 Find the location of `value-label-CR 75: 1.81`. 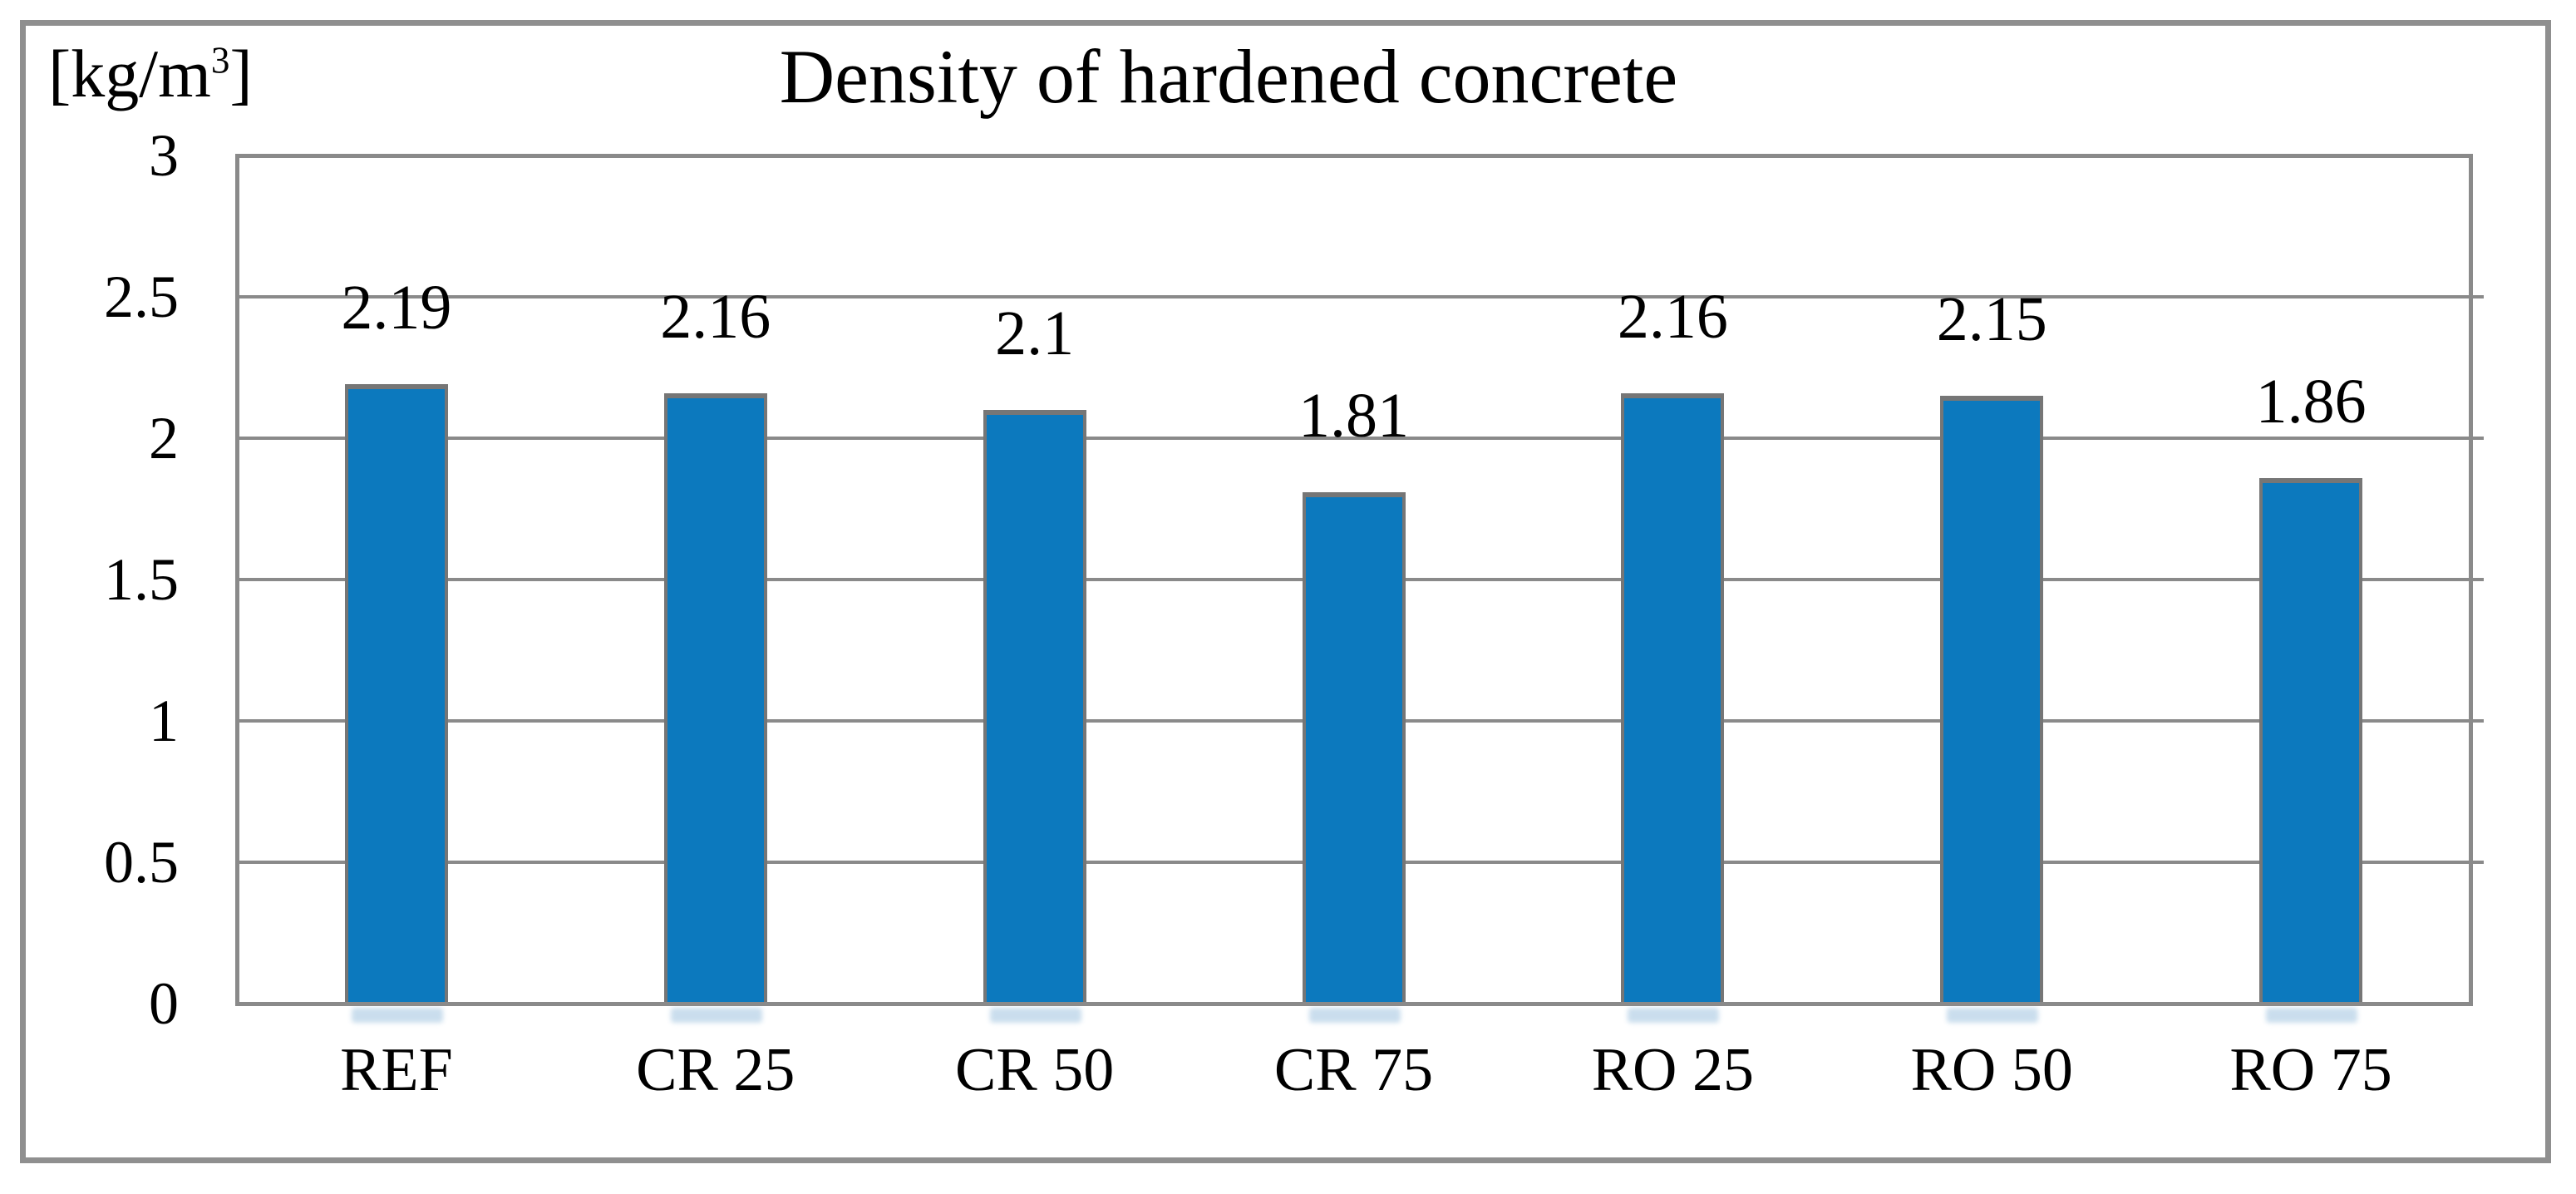

value-label-CR 75: 1.81 is located at coordinates (1353, 415).